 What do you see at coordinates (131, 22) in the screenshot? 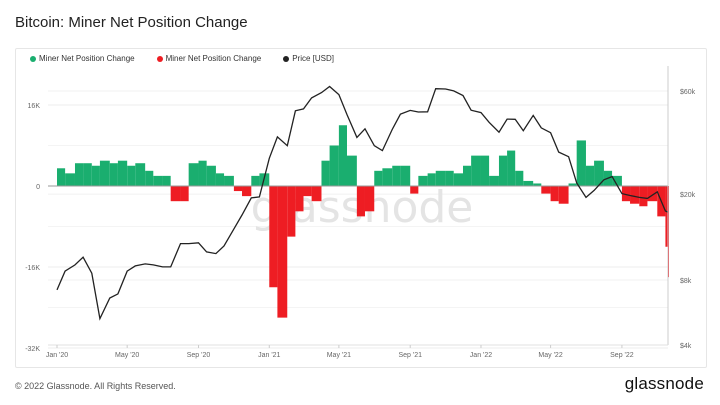
I see `page-title: Bitcoin: Miner Net Position Change` at bounding box center [131, 22].